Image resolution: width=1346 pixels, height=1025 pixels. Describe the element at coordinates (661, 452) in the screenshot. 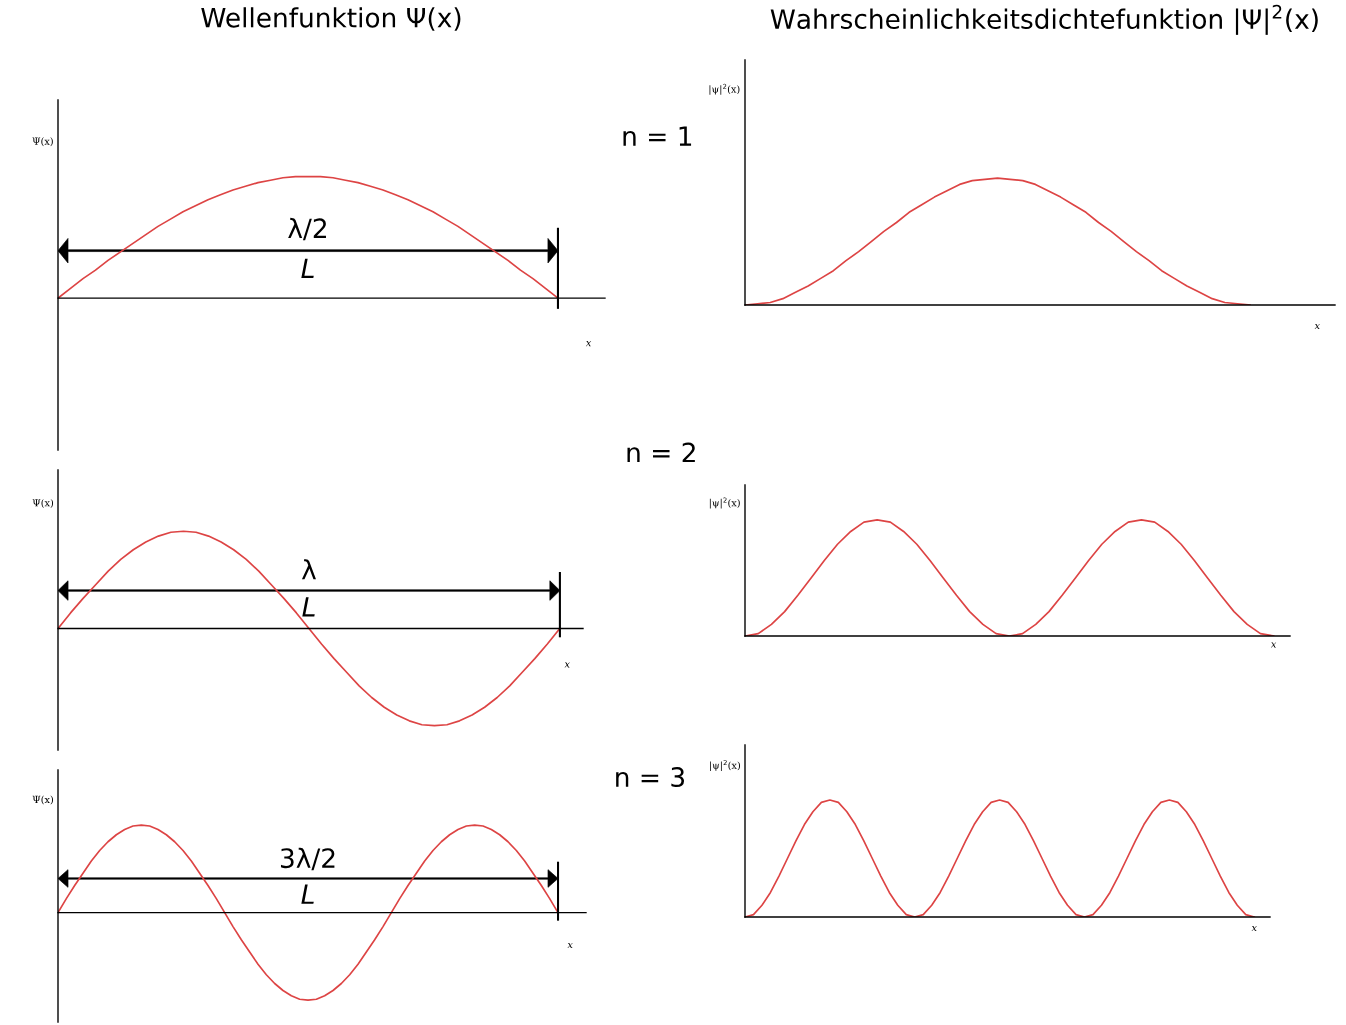

I see `text: n = 2` at that location.